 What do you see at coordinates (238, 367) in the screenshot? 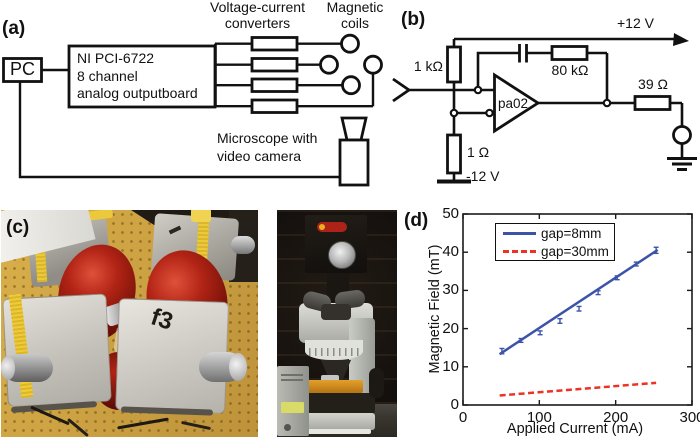
I see `shaft-cap-front-right` at bounding box center [238, 367].